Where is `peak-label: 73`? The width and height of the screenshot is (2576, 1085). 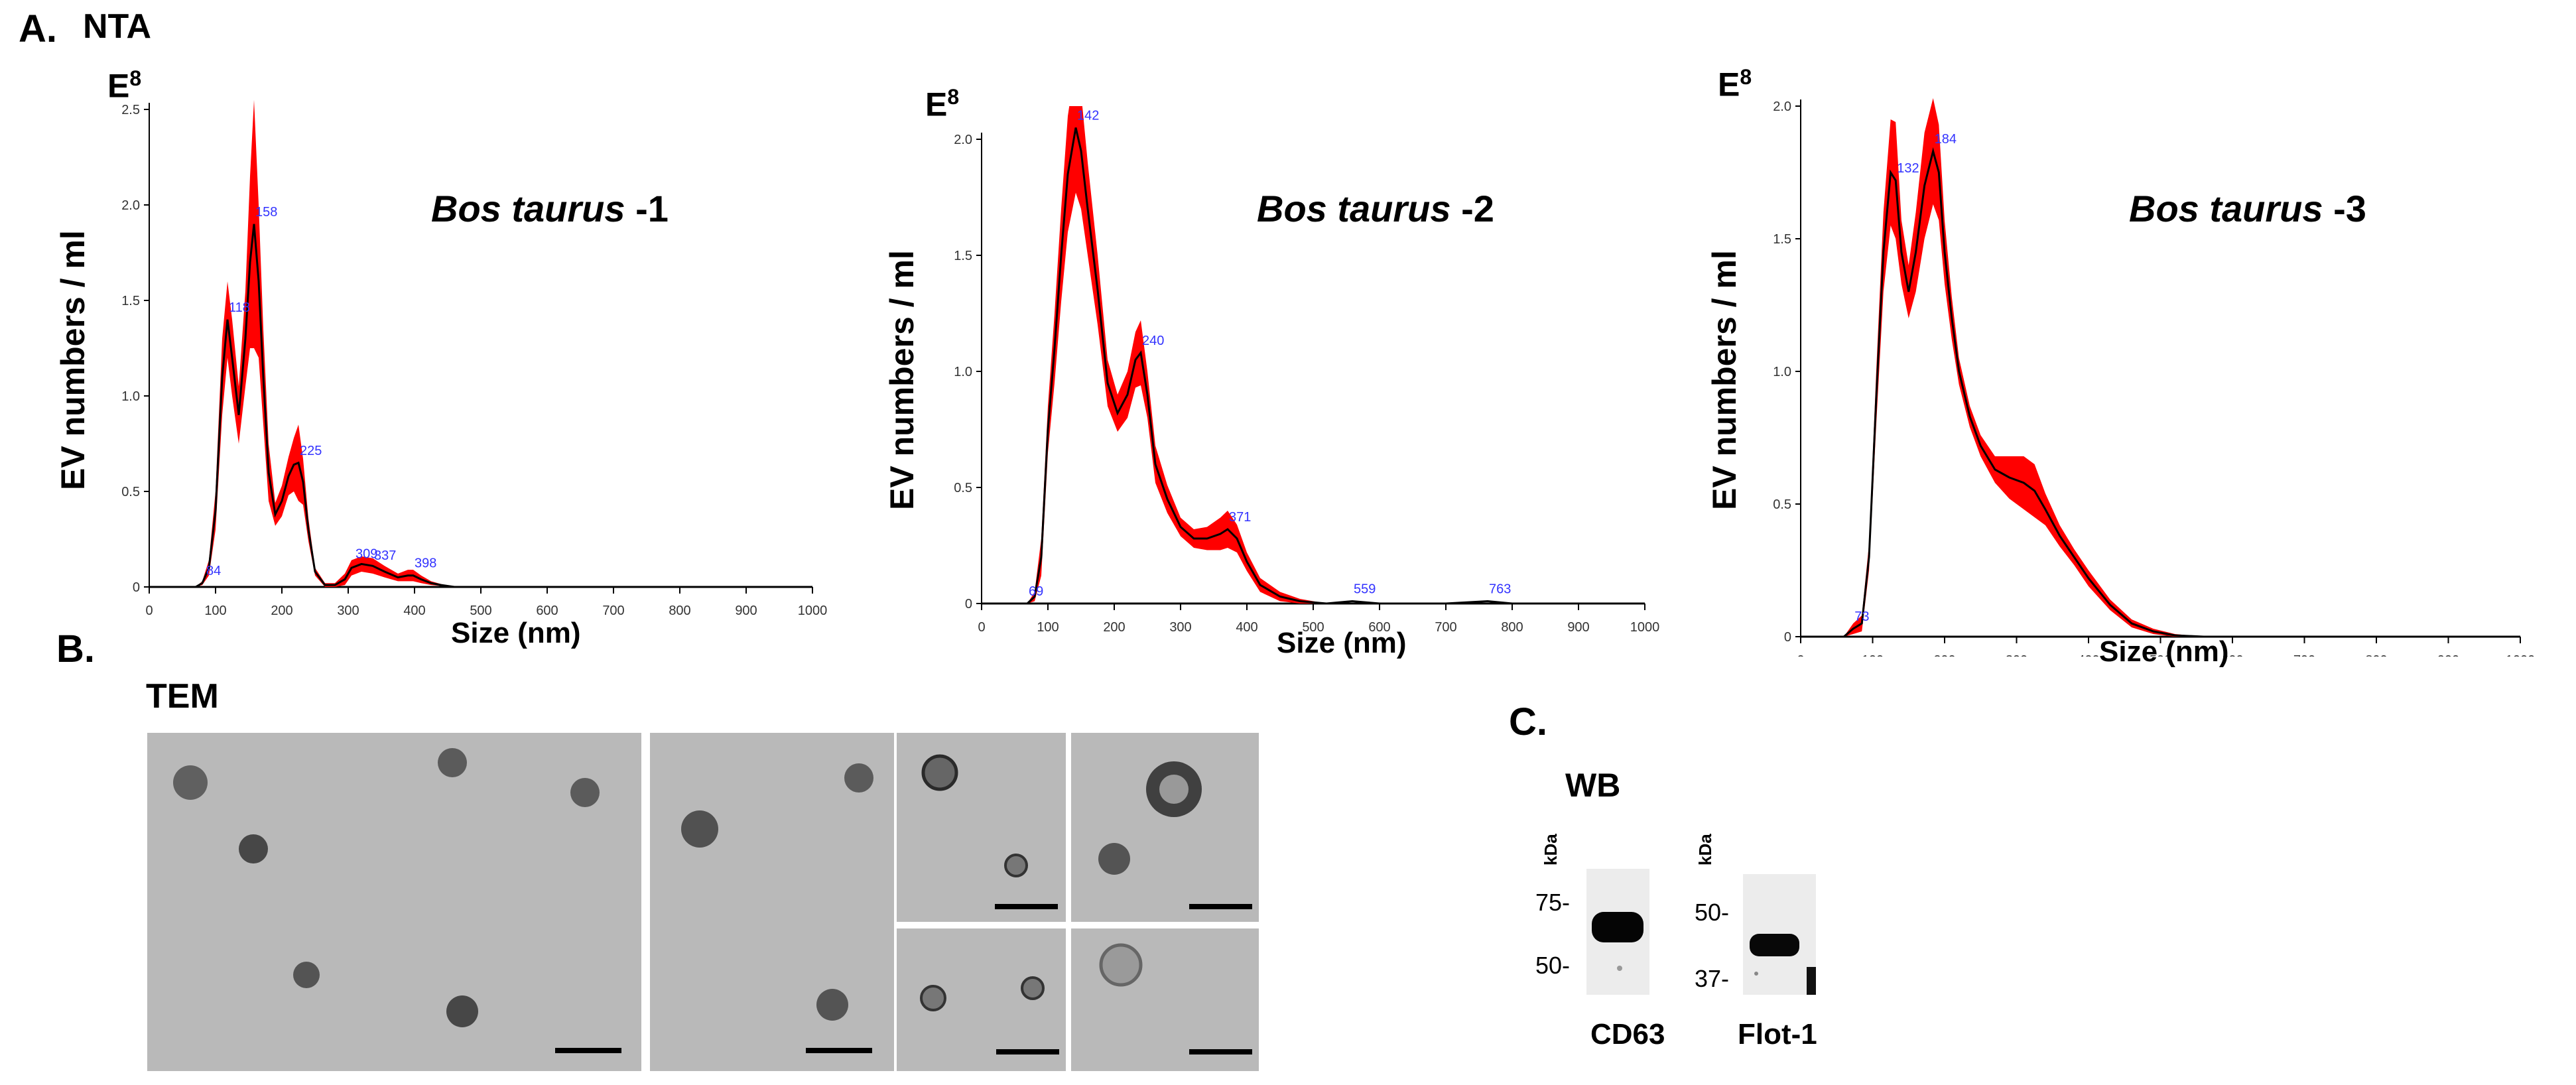 peak-label: 73 is located at coordinates (1862, 616).